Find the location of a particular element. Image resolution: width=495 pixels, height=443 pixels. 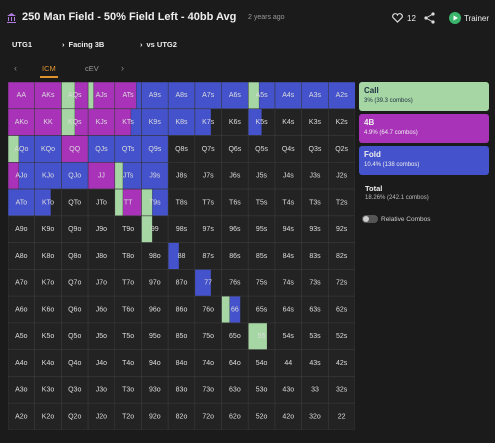

hand-label: QTs is located at coordinates (128, 149).